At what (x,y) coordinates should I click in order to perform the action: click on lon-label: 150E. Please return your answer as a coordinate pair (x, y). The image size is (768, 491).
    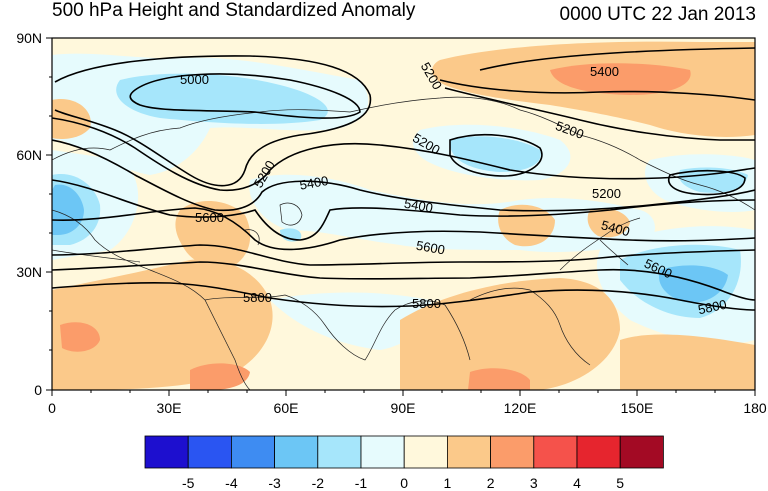
    Looking at the image, I should click on (637, 408).